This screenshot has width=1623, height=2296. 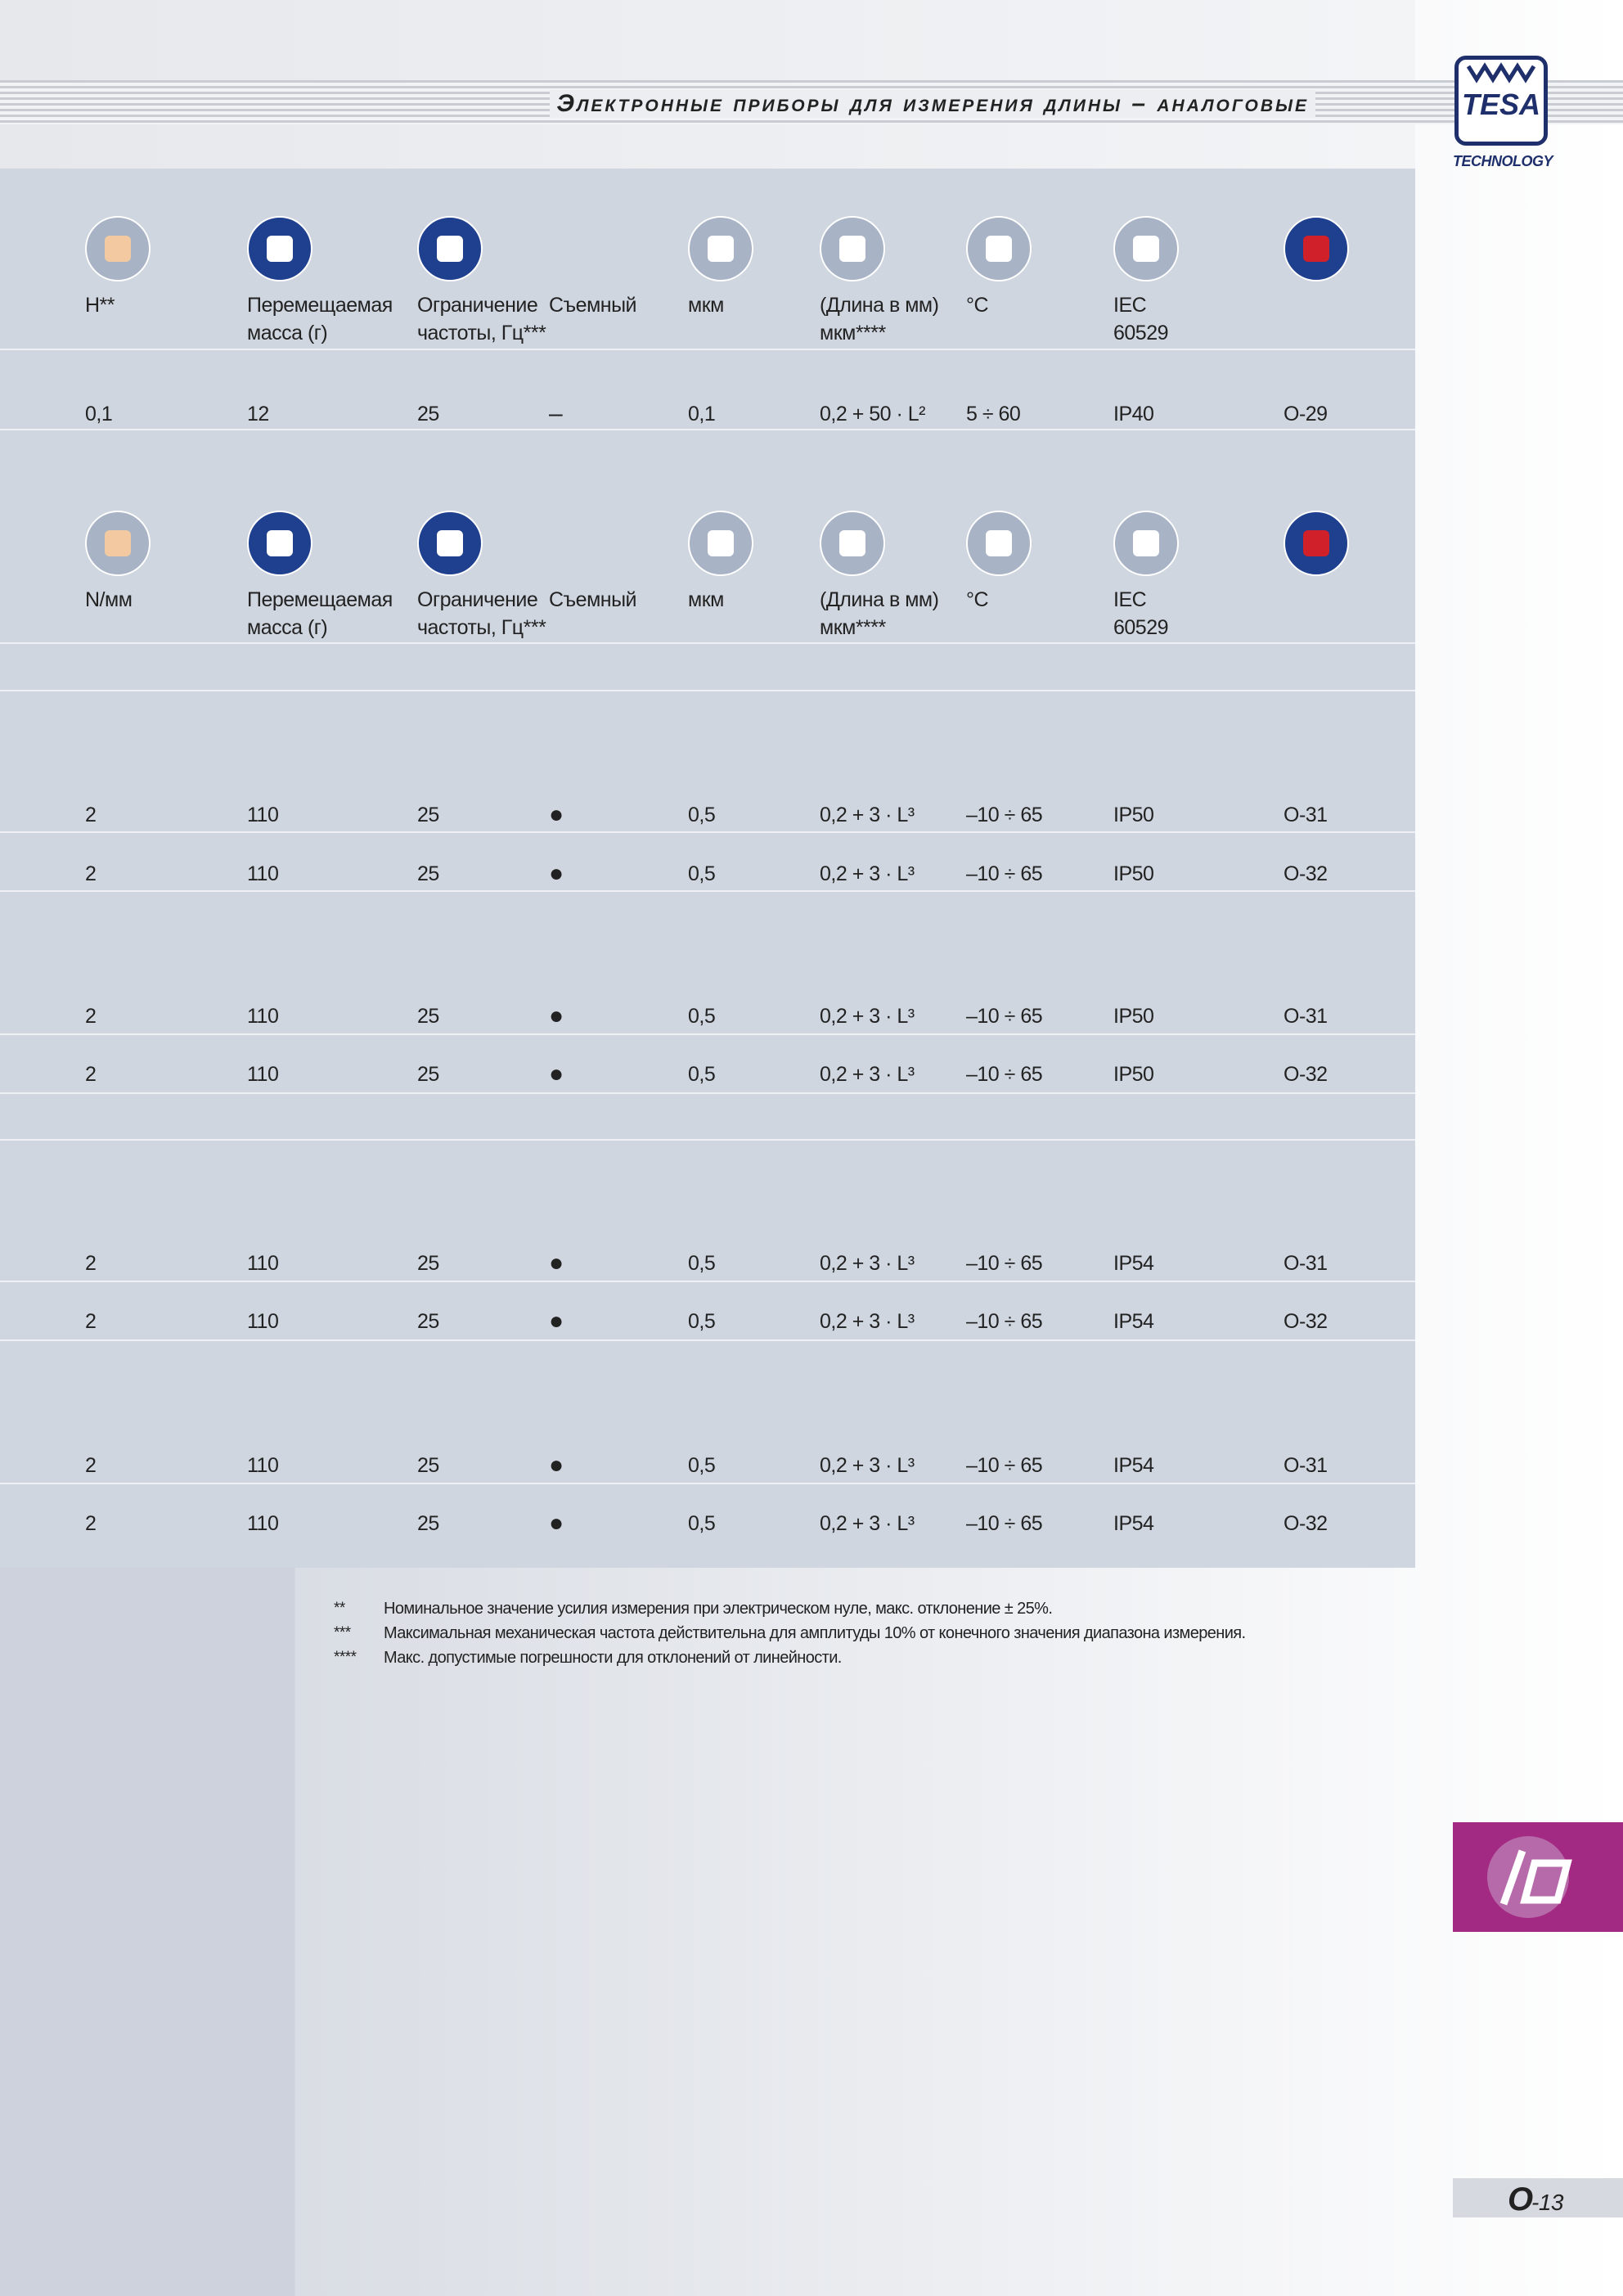 I want to click on table-cell: 5 ÷ 60, so click(x=993, y=414).